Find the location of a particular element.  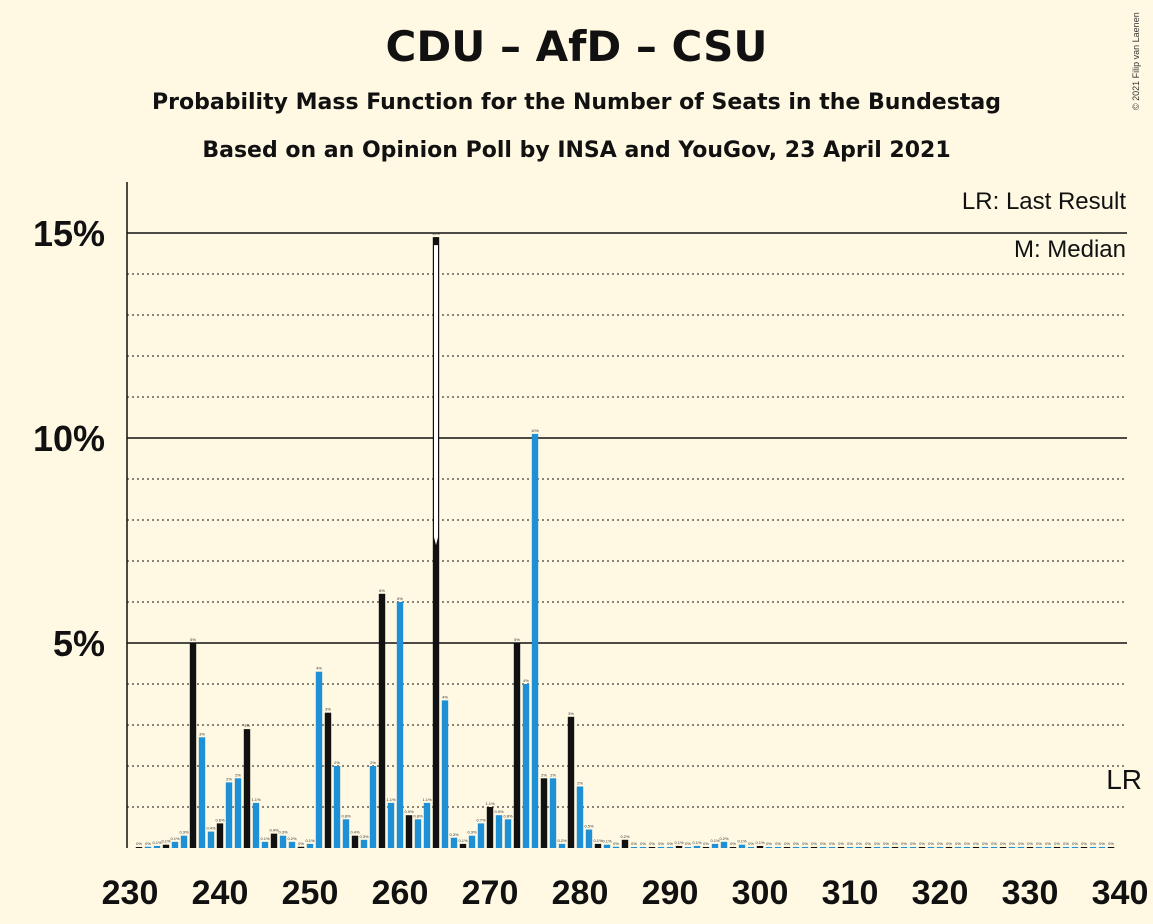

median-notch is located at coordinates (436, 395).